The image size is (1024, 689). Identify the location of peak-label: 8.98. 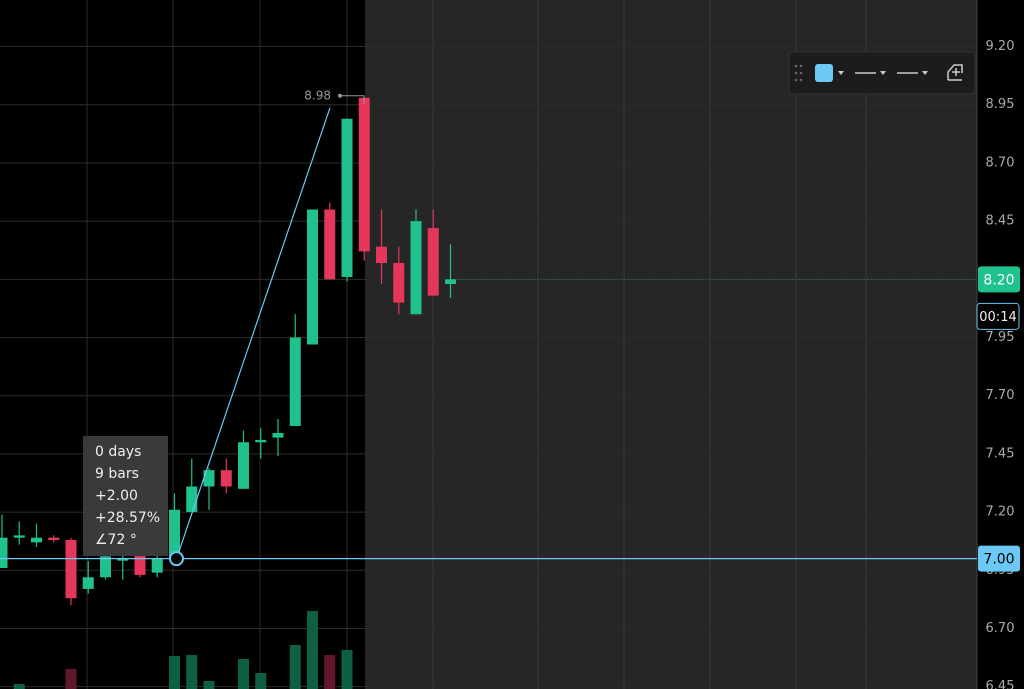
(317, 95).